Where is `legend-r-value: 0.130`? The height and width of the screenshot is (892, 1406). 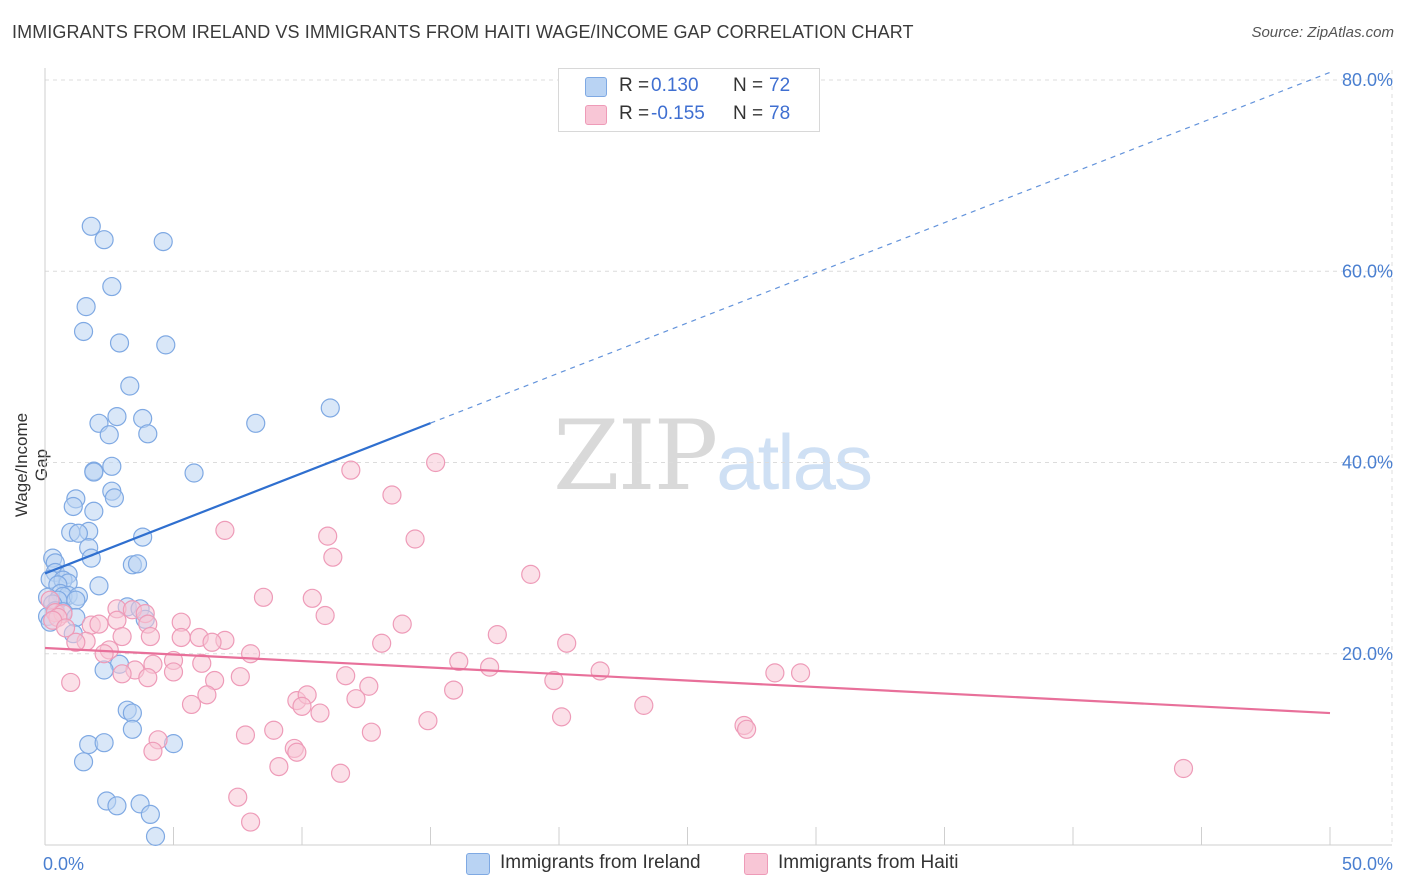
legend-r-value: 0.130 is located at coordinates (675, 85).